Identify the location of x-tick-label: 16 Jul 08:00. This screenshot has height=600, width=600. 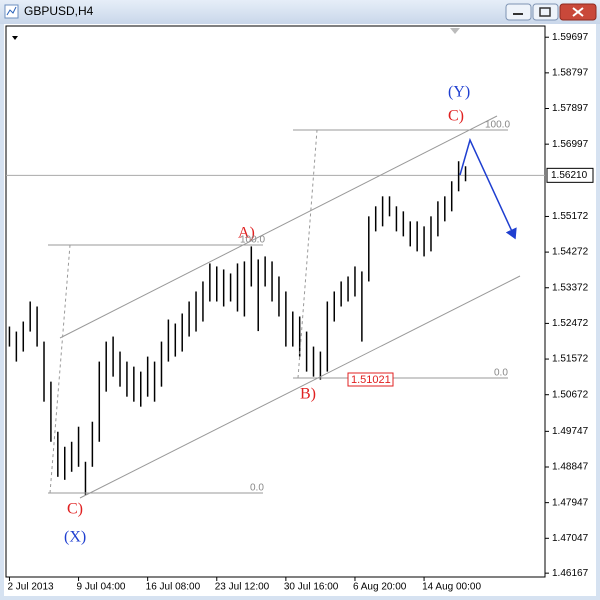
(173, 587).